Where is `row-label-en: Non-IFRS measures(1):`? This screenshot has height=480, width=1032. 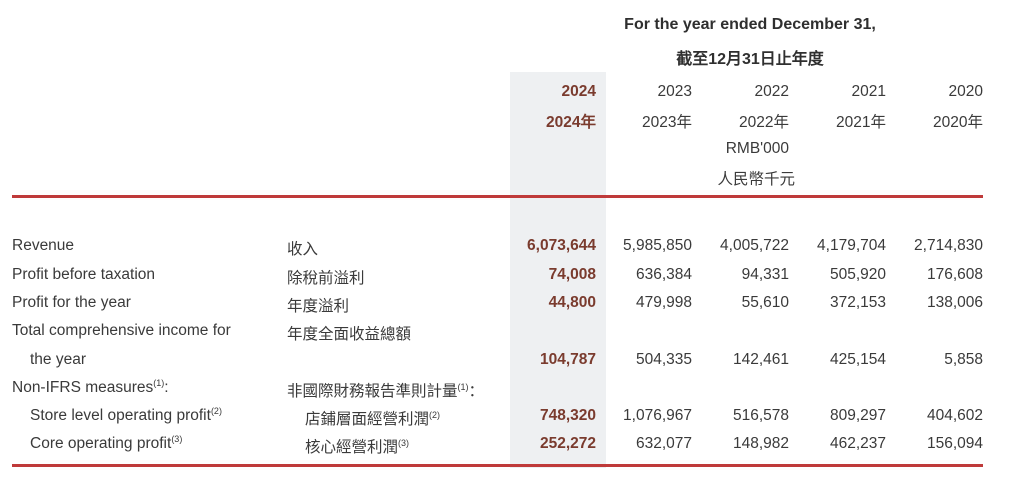
row-label-en: Non-IFRS measures(1): is located at coordinates (90, 387).